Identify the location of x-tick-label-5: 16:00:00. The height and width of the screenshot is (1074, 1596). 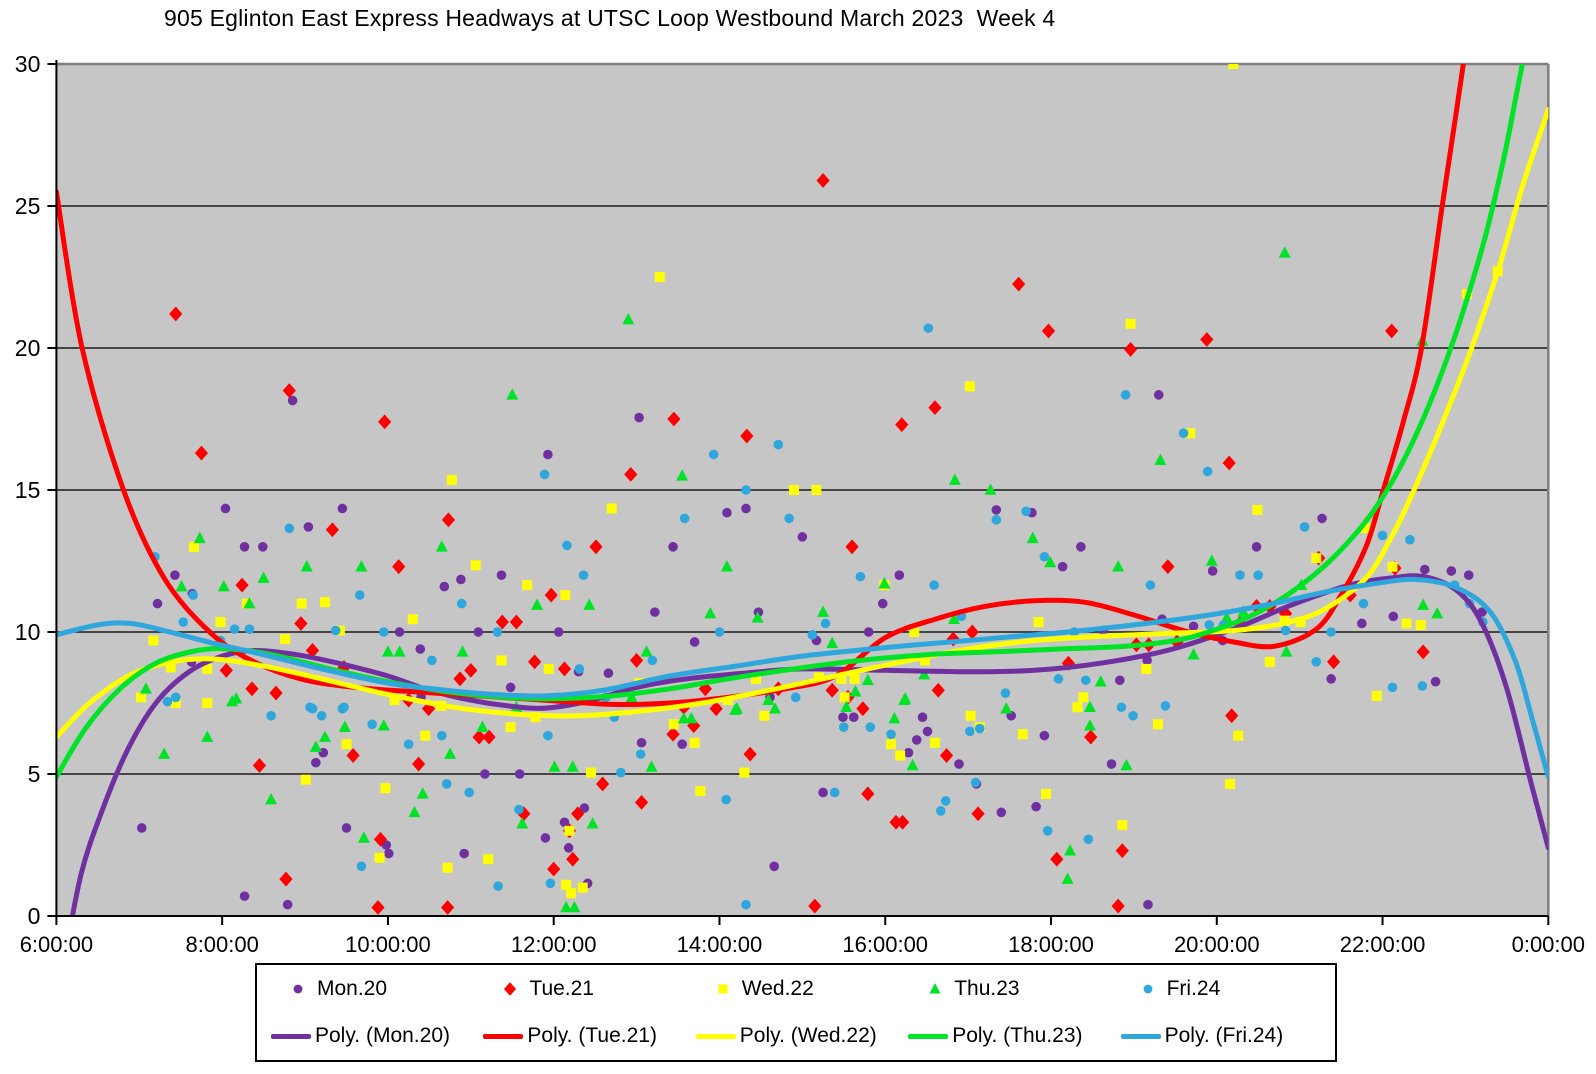
(885, 944).